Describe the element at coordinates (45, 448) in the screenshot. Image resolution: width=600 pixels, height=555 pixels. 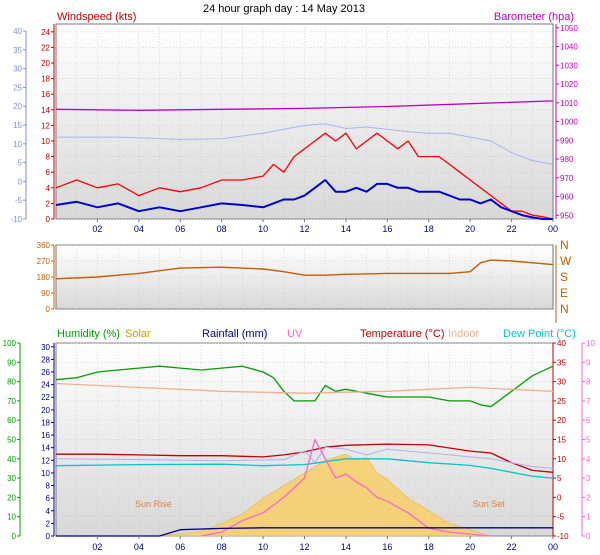
I see `rainfall-axis-tick-label: 14` at that location.